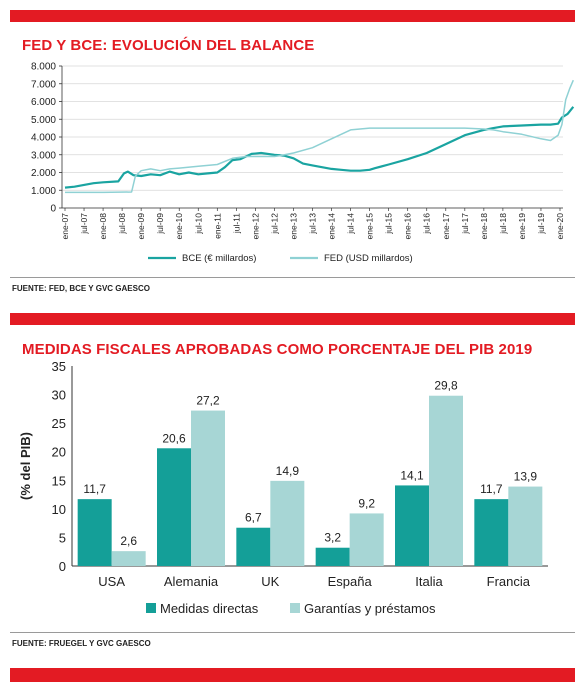 Image resolution: width=585 pixels, height=692 pixels. Describe the element at coordinates (313, 224) in the screenshot. I see `x-tick-label: jul-13` at that location.